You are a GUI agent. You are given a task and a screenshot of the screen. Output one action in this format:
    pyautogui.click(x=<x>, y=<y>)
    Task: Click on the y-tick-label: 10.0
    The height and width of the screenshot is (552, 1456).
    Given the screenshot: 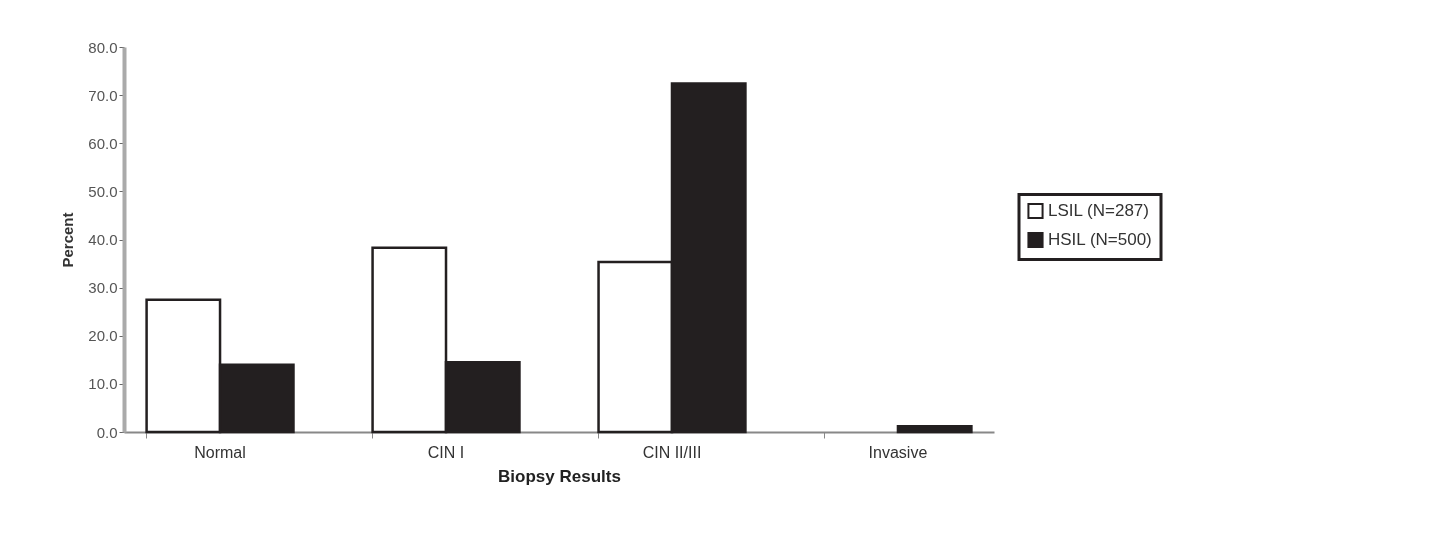 What is the action you would take?
    pyautogui.click(x=103, y=384)
    